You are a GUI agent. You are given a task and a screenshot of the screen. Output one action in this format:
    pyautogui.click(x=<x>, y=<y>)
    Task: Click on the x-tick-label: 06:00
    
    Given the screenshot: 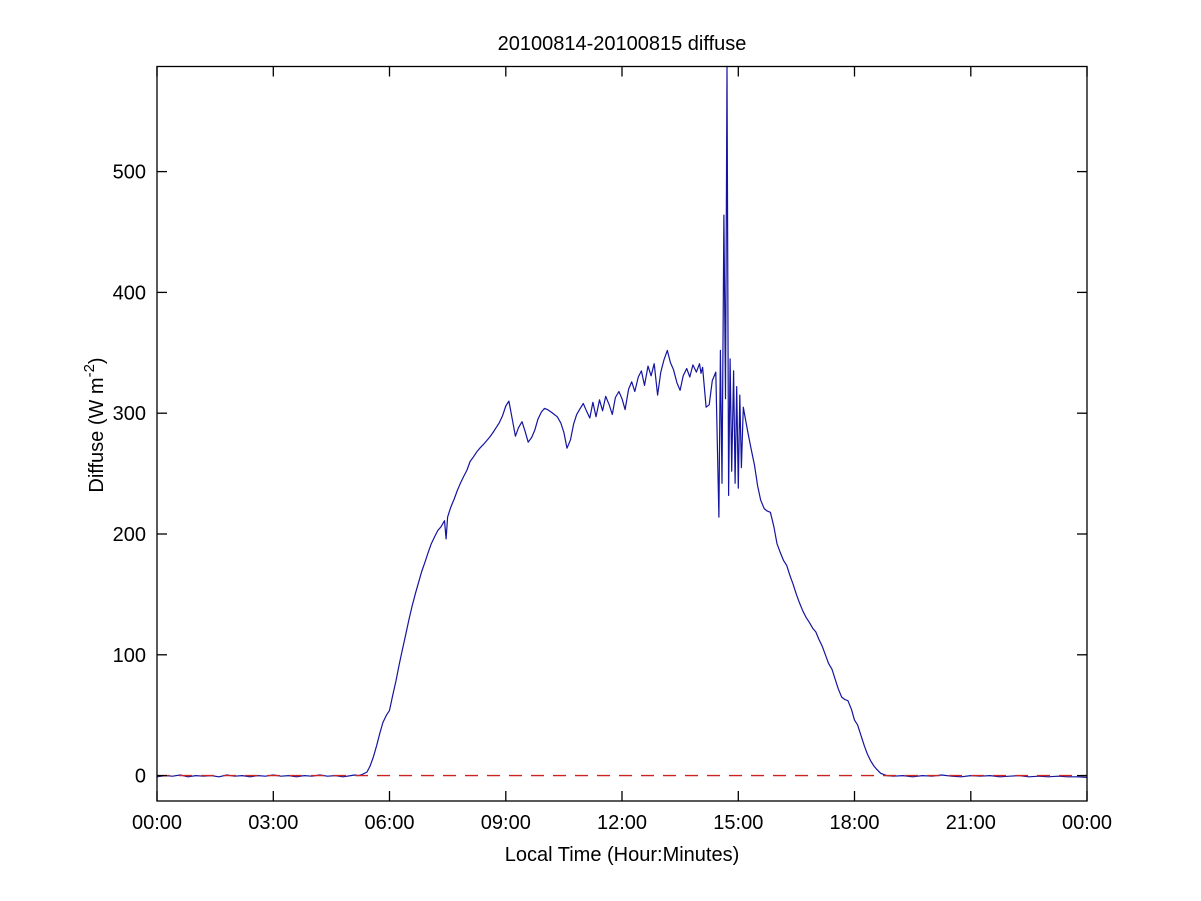 What is the action you would take?
    pyautogui.click(x=389, y=823)
    